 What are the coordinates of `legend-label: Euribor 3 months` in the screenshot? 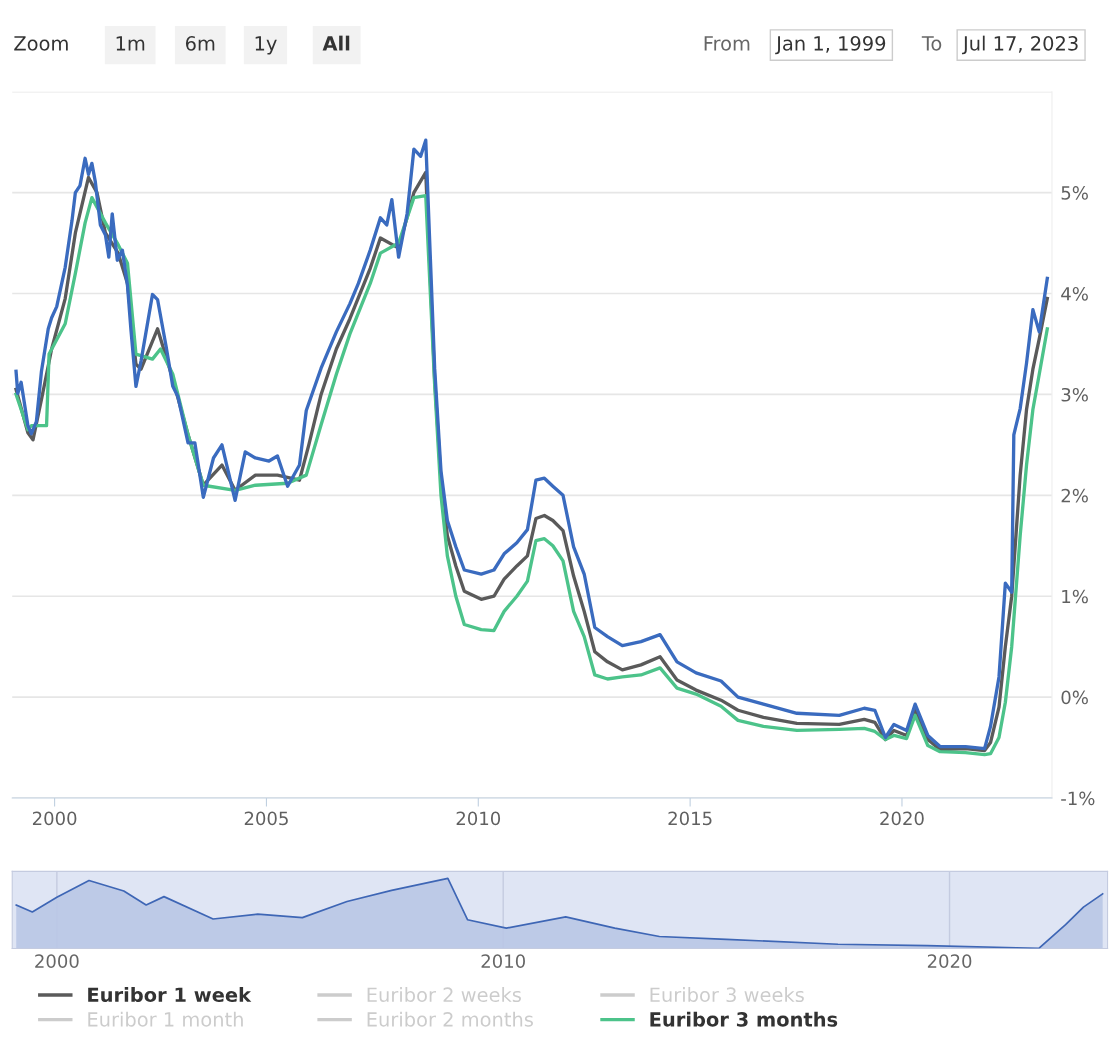 It's located at (744, 1019).